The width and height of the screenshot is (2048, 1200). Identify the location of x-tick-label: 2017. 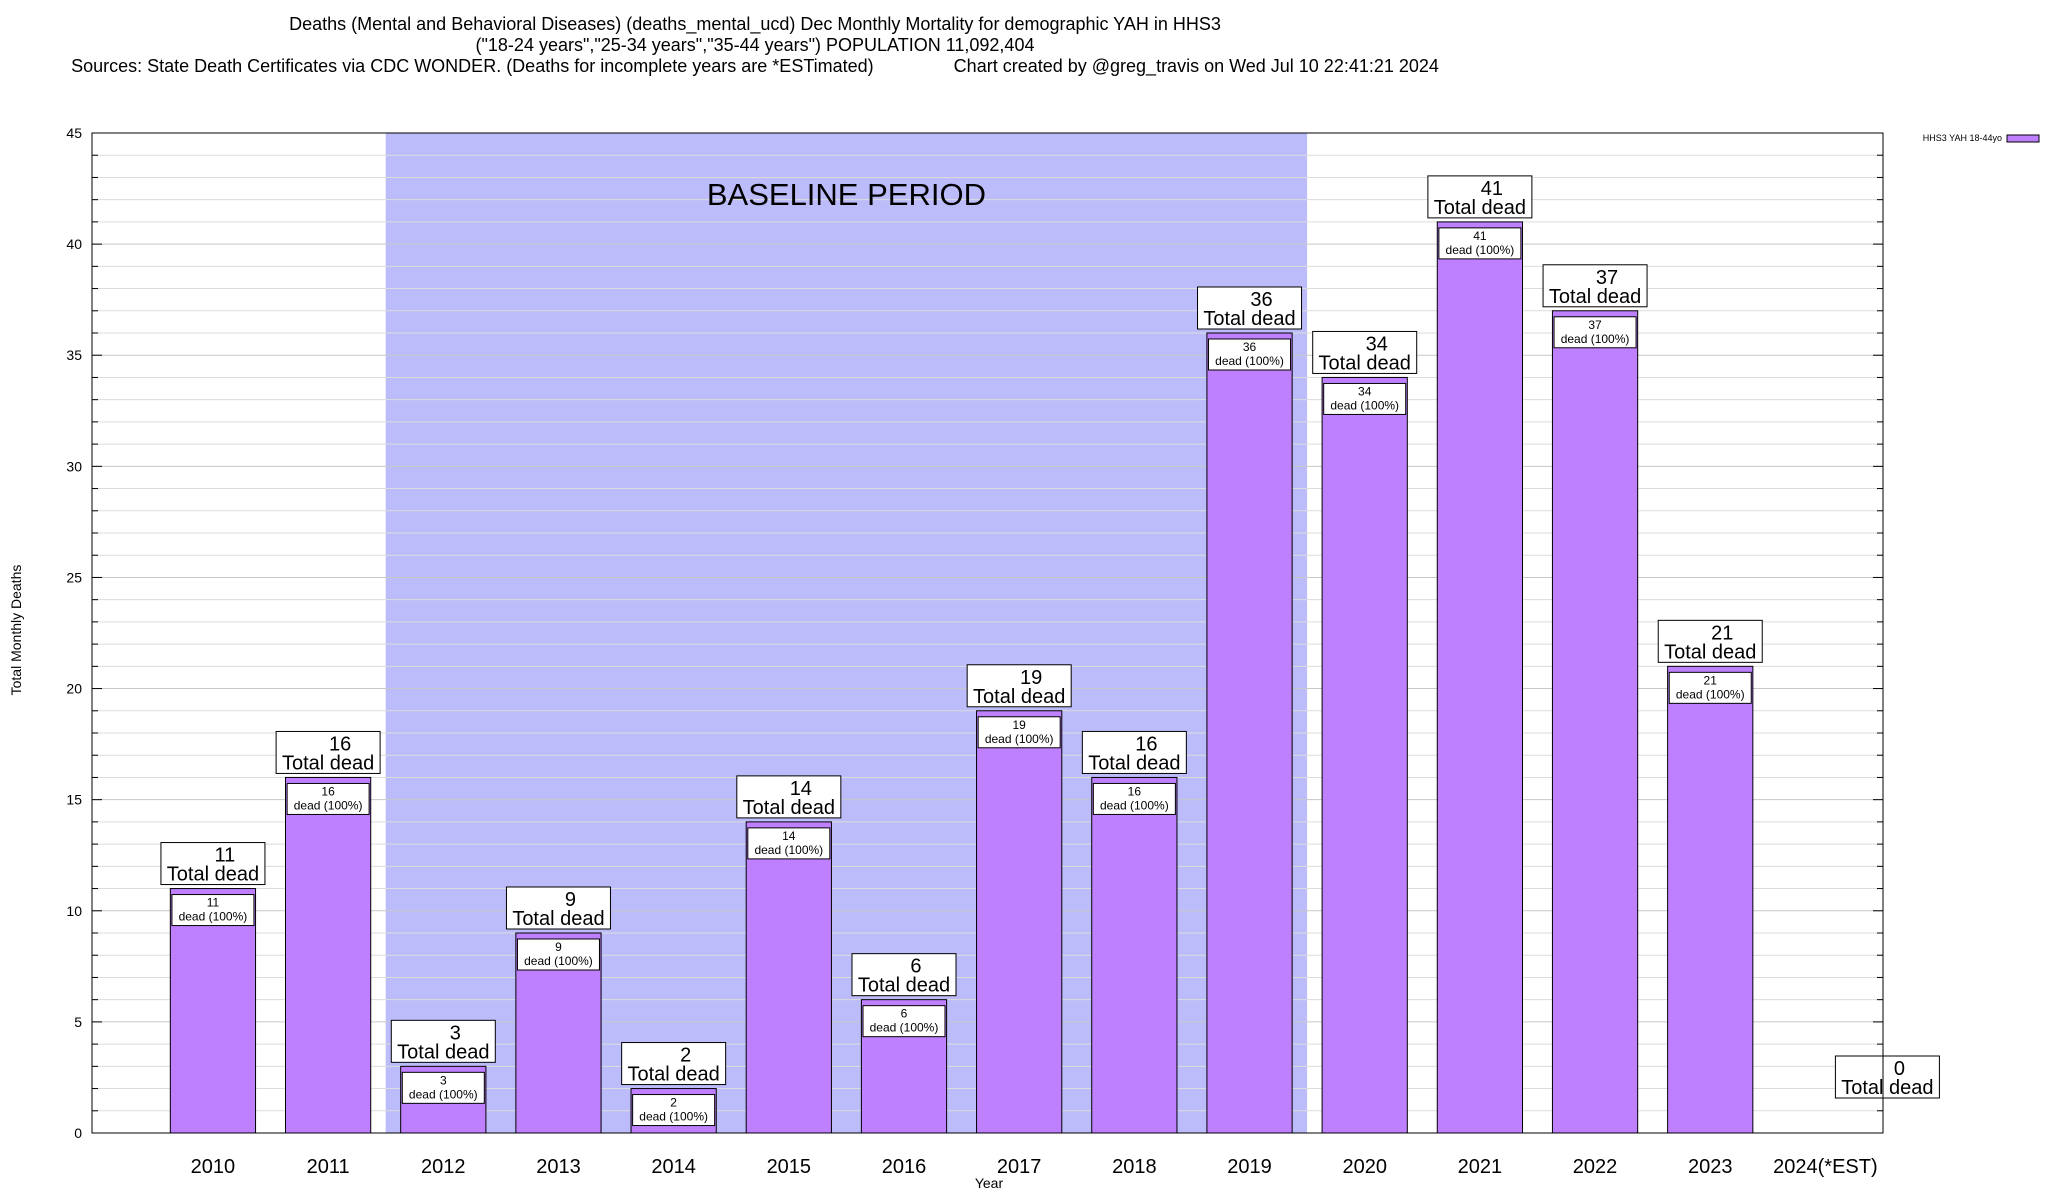
(1019, 1167).